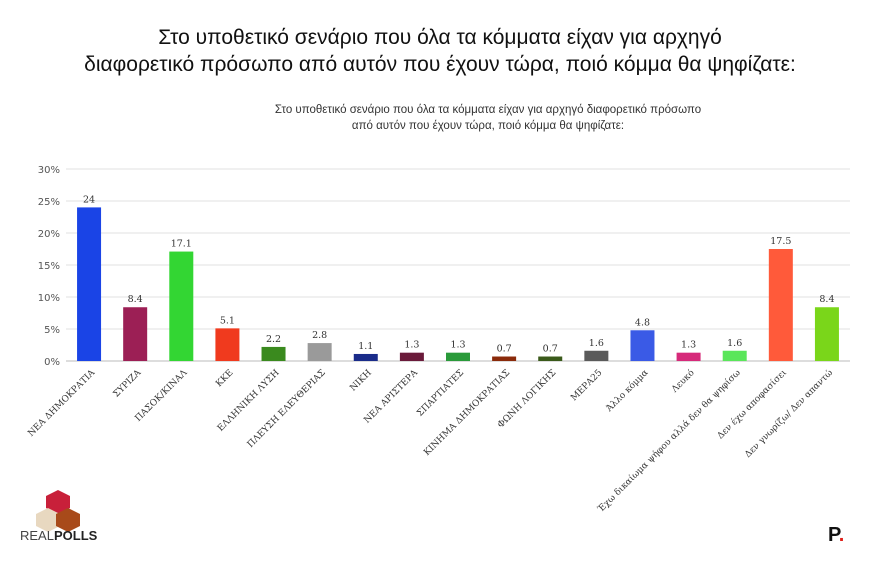 This screenshot has height=561, width=880. What do you see at coordinates (683, 381) in the screenshot?
I see `x-tick-label: Λευκό` at bounding box center [683, 381].